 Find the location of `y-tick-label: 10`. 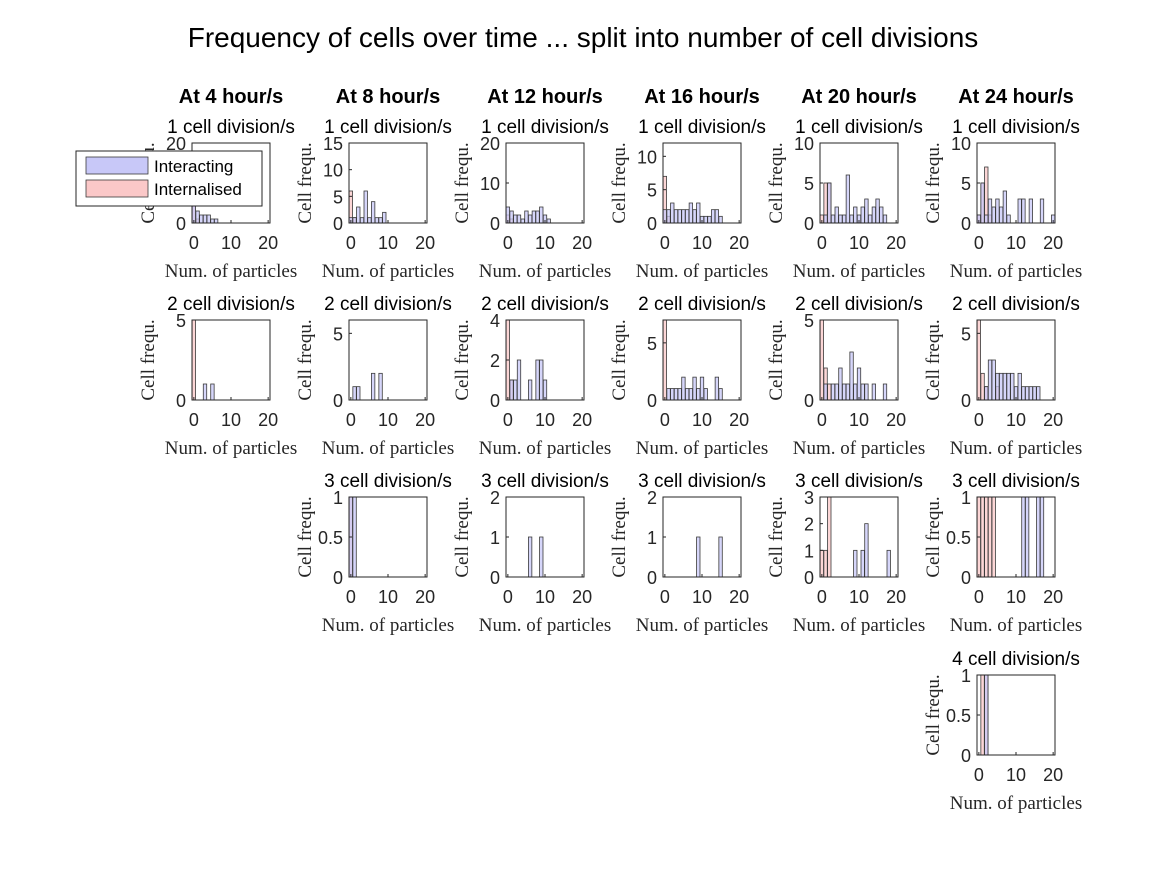

y-tick-label: 10 is located at coordinates (804, 144).